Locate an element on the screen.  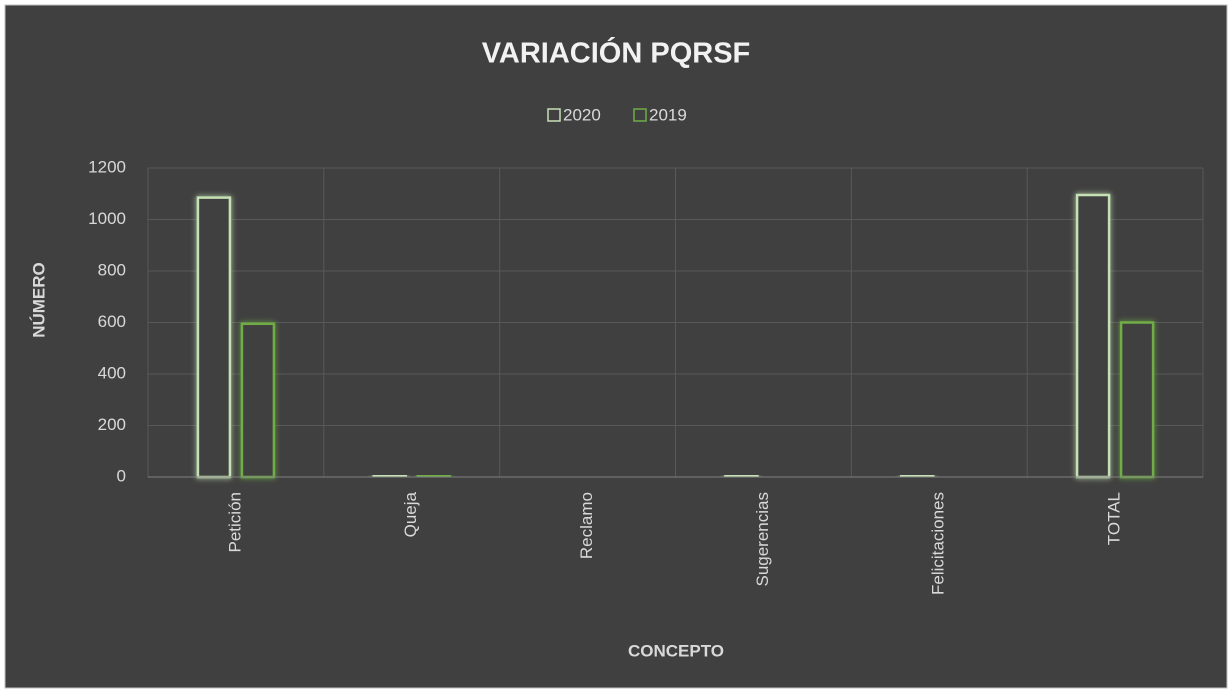
x-tick-label: Petición is located at coordinates (234, 522).